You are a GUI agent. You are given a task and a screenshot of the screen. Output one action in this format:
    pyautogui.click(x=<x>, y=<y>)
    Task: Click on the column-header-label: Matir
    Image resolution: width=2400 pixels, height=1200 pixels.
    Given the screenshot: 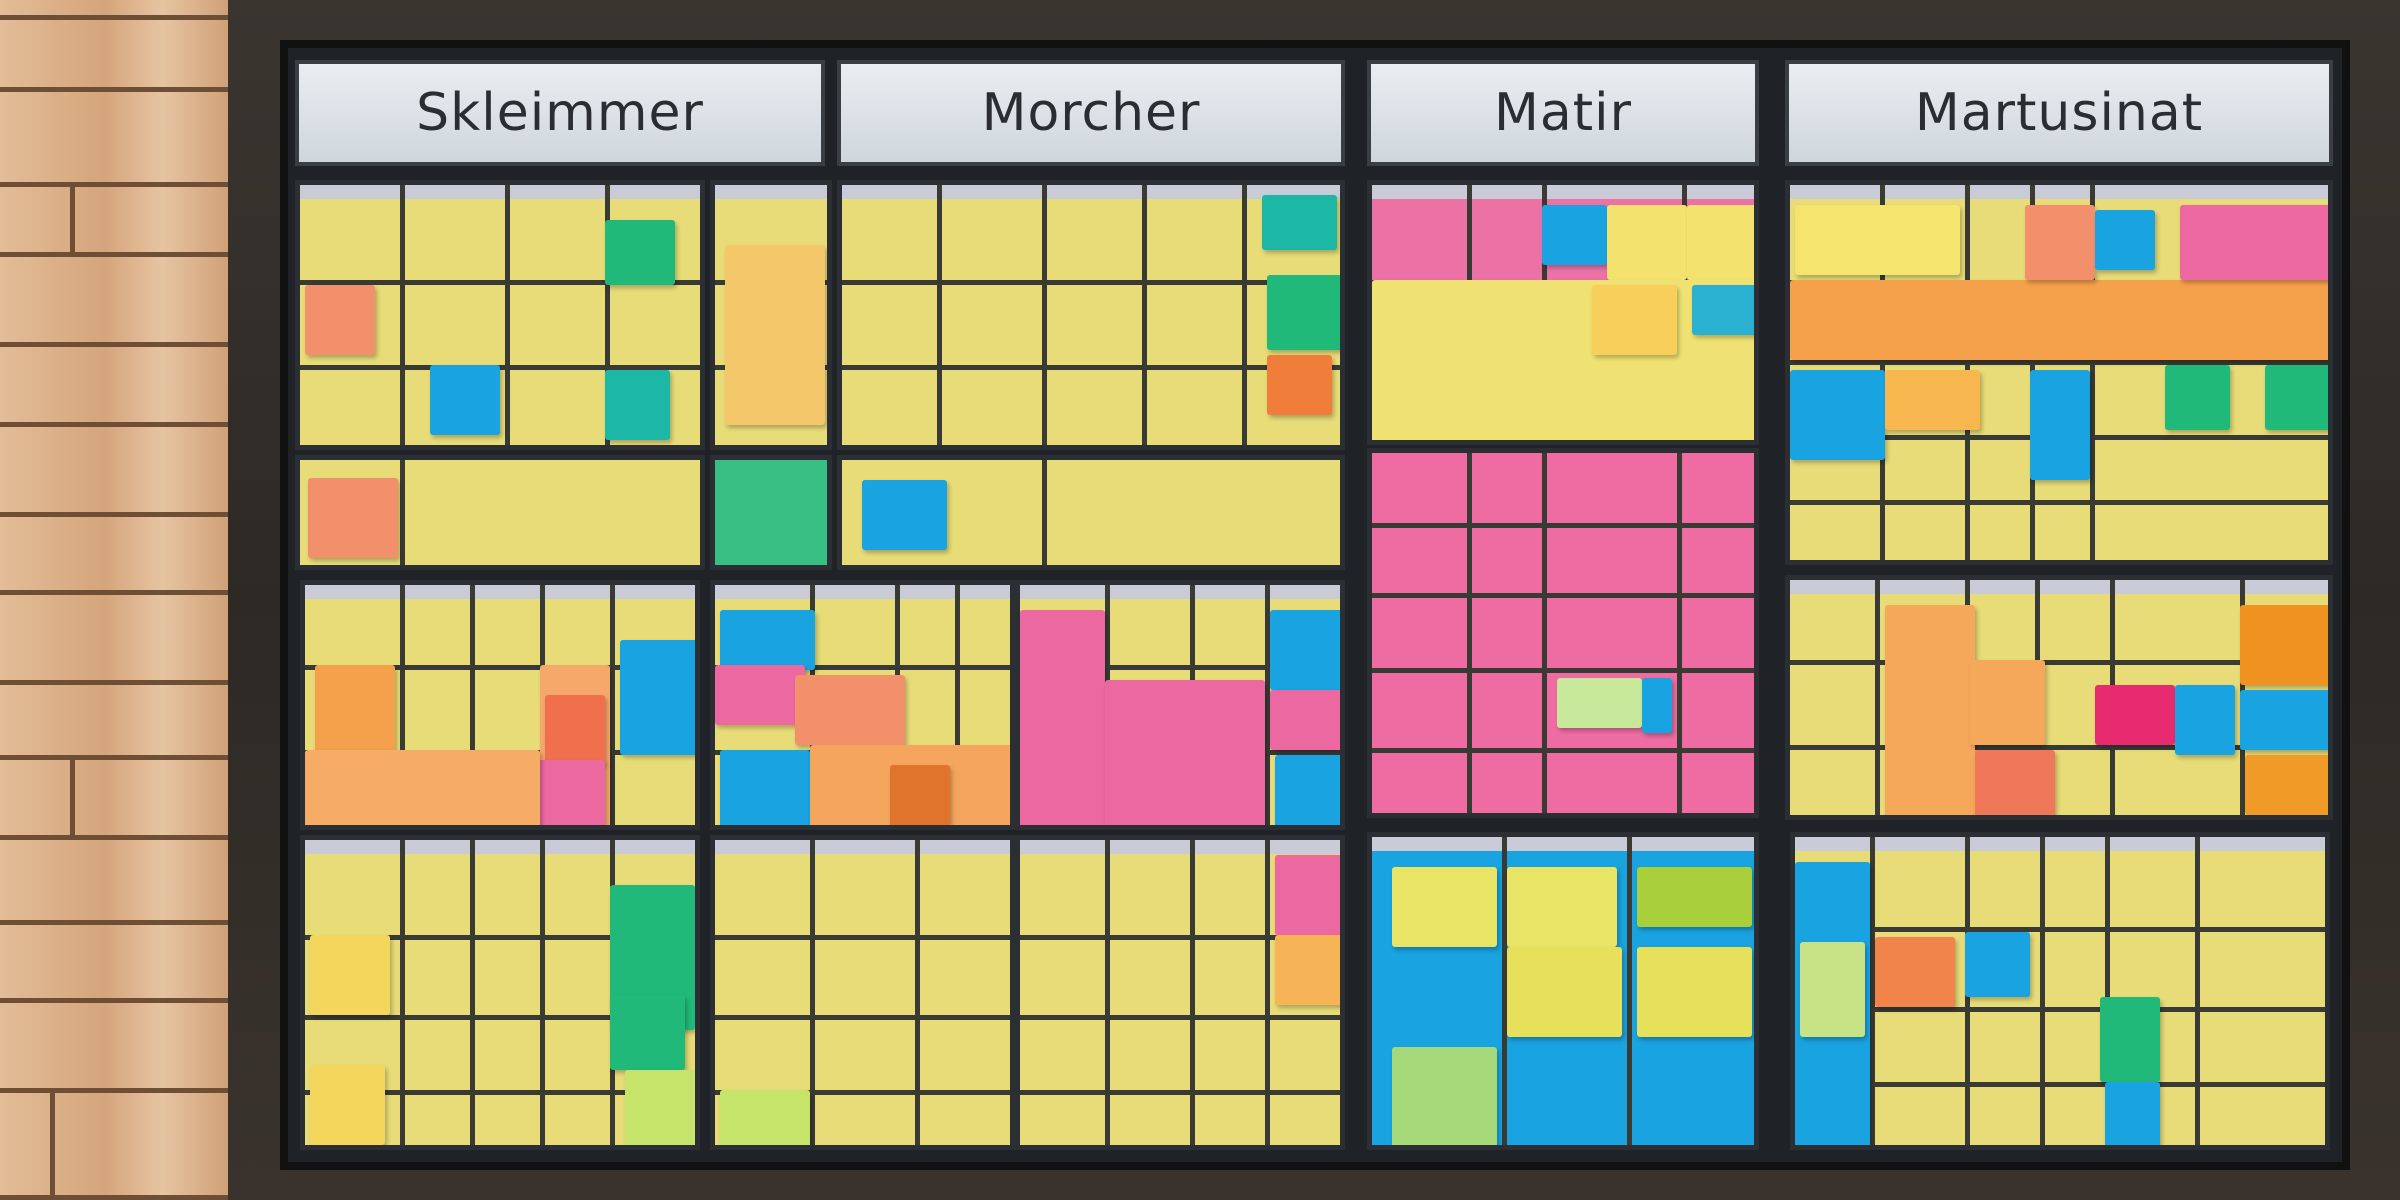 What is the action you would take?
    pyautogui.click(x=1563, y=113)
    